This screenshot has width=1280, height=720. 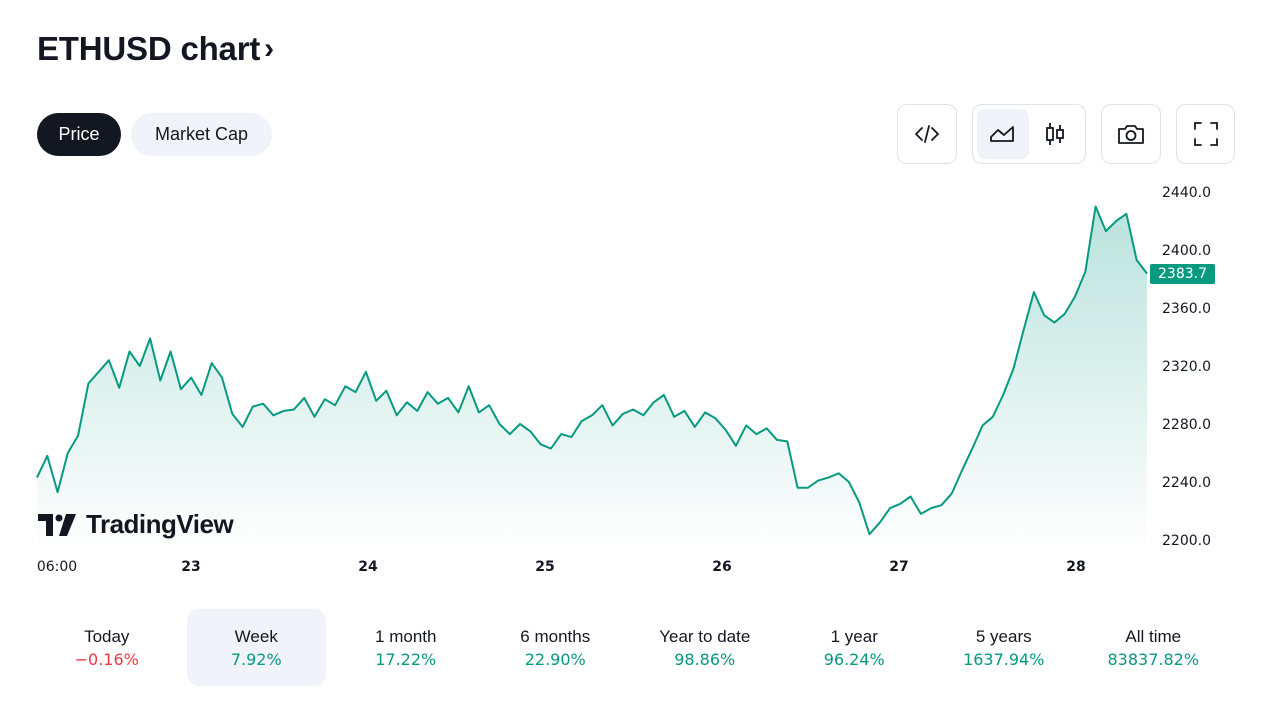 I want to click on snapshot-button, so click(x=1131, y=134).